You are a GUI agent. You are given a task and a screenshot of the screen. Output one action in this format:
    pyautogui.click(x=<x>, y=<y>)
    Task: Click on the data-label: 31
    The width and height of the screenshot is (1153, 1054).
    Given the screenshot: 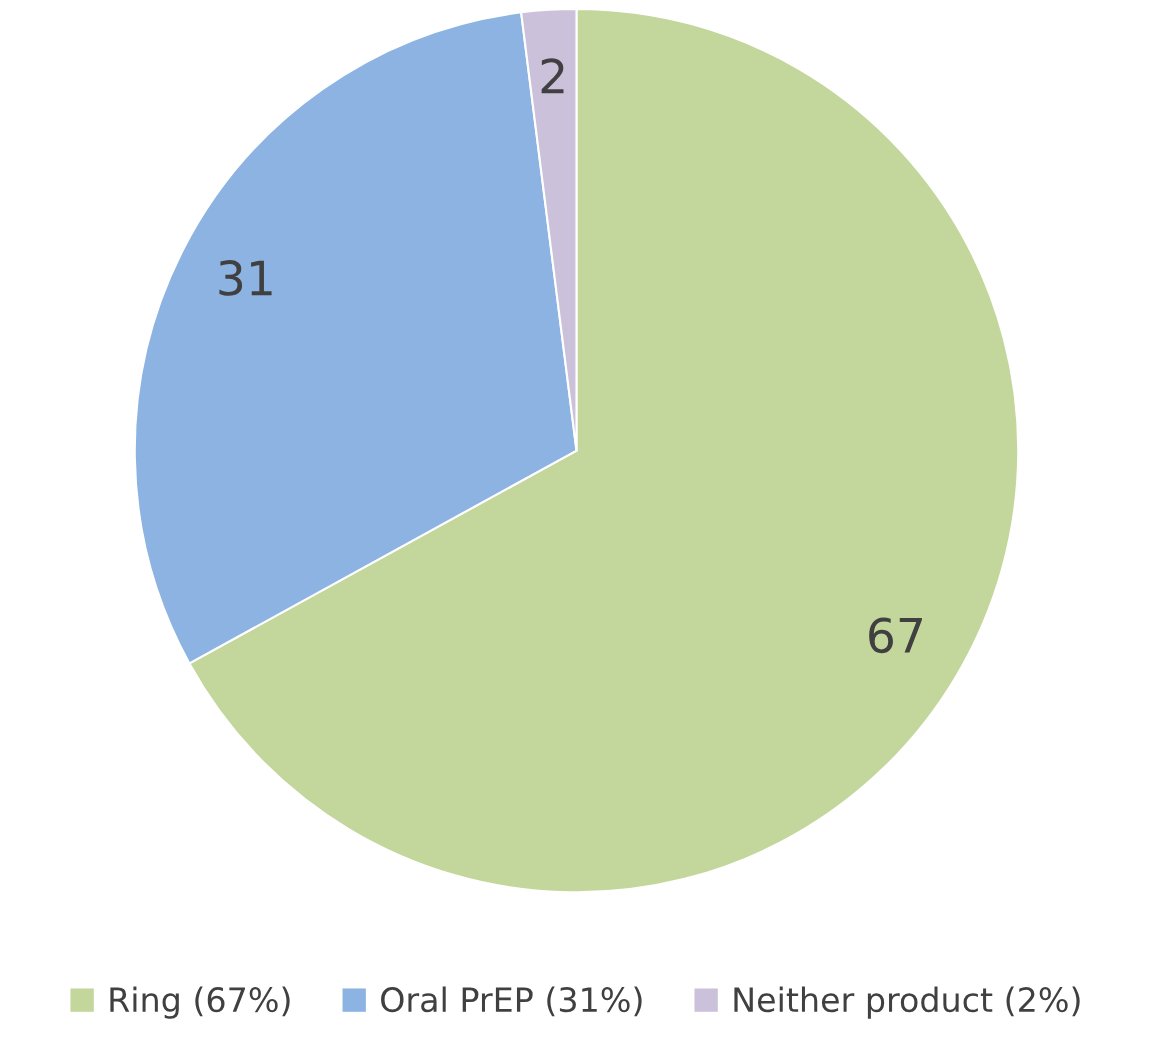 What is the action you would take?
    pyautogui.click(x=245, y=278)
    